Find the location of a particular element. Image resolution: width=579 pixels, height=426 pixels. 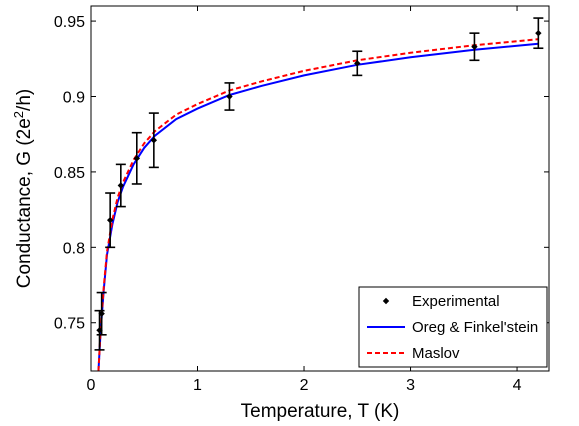

y-tick-label: 0.9 is located at coordinates (74, 97).